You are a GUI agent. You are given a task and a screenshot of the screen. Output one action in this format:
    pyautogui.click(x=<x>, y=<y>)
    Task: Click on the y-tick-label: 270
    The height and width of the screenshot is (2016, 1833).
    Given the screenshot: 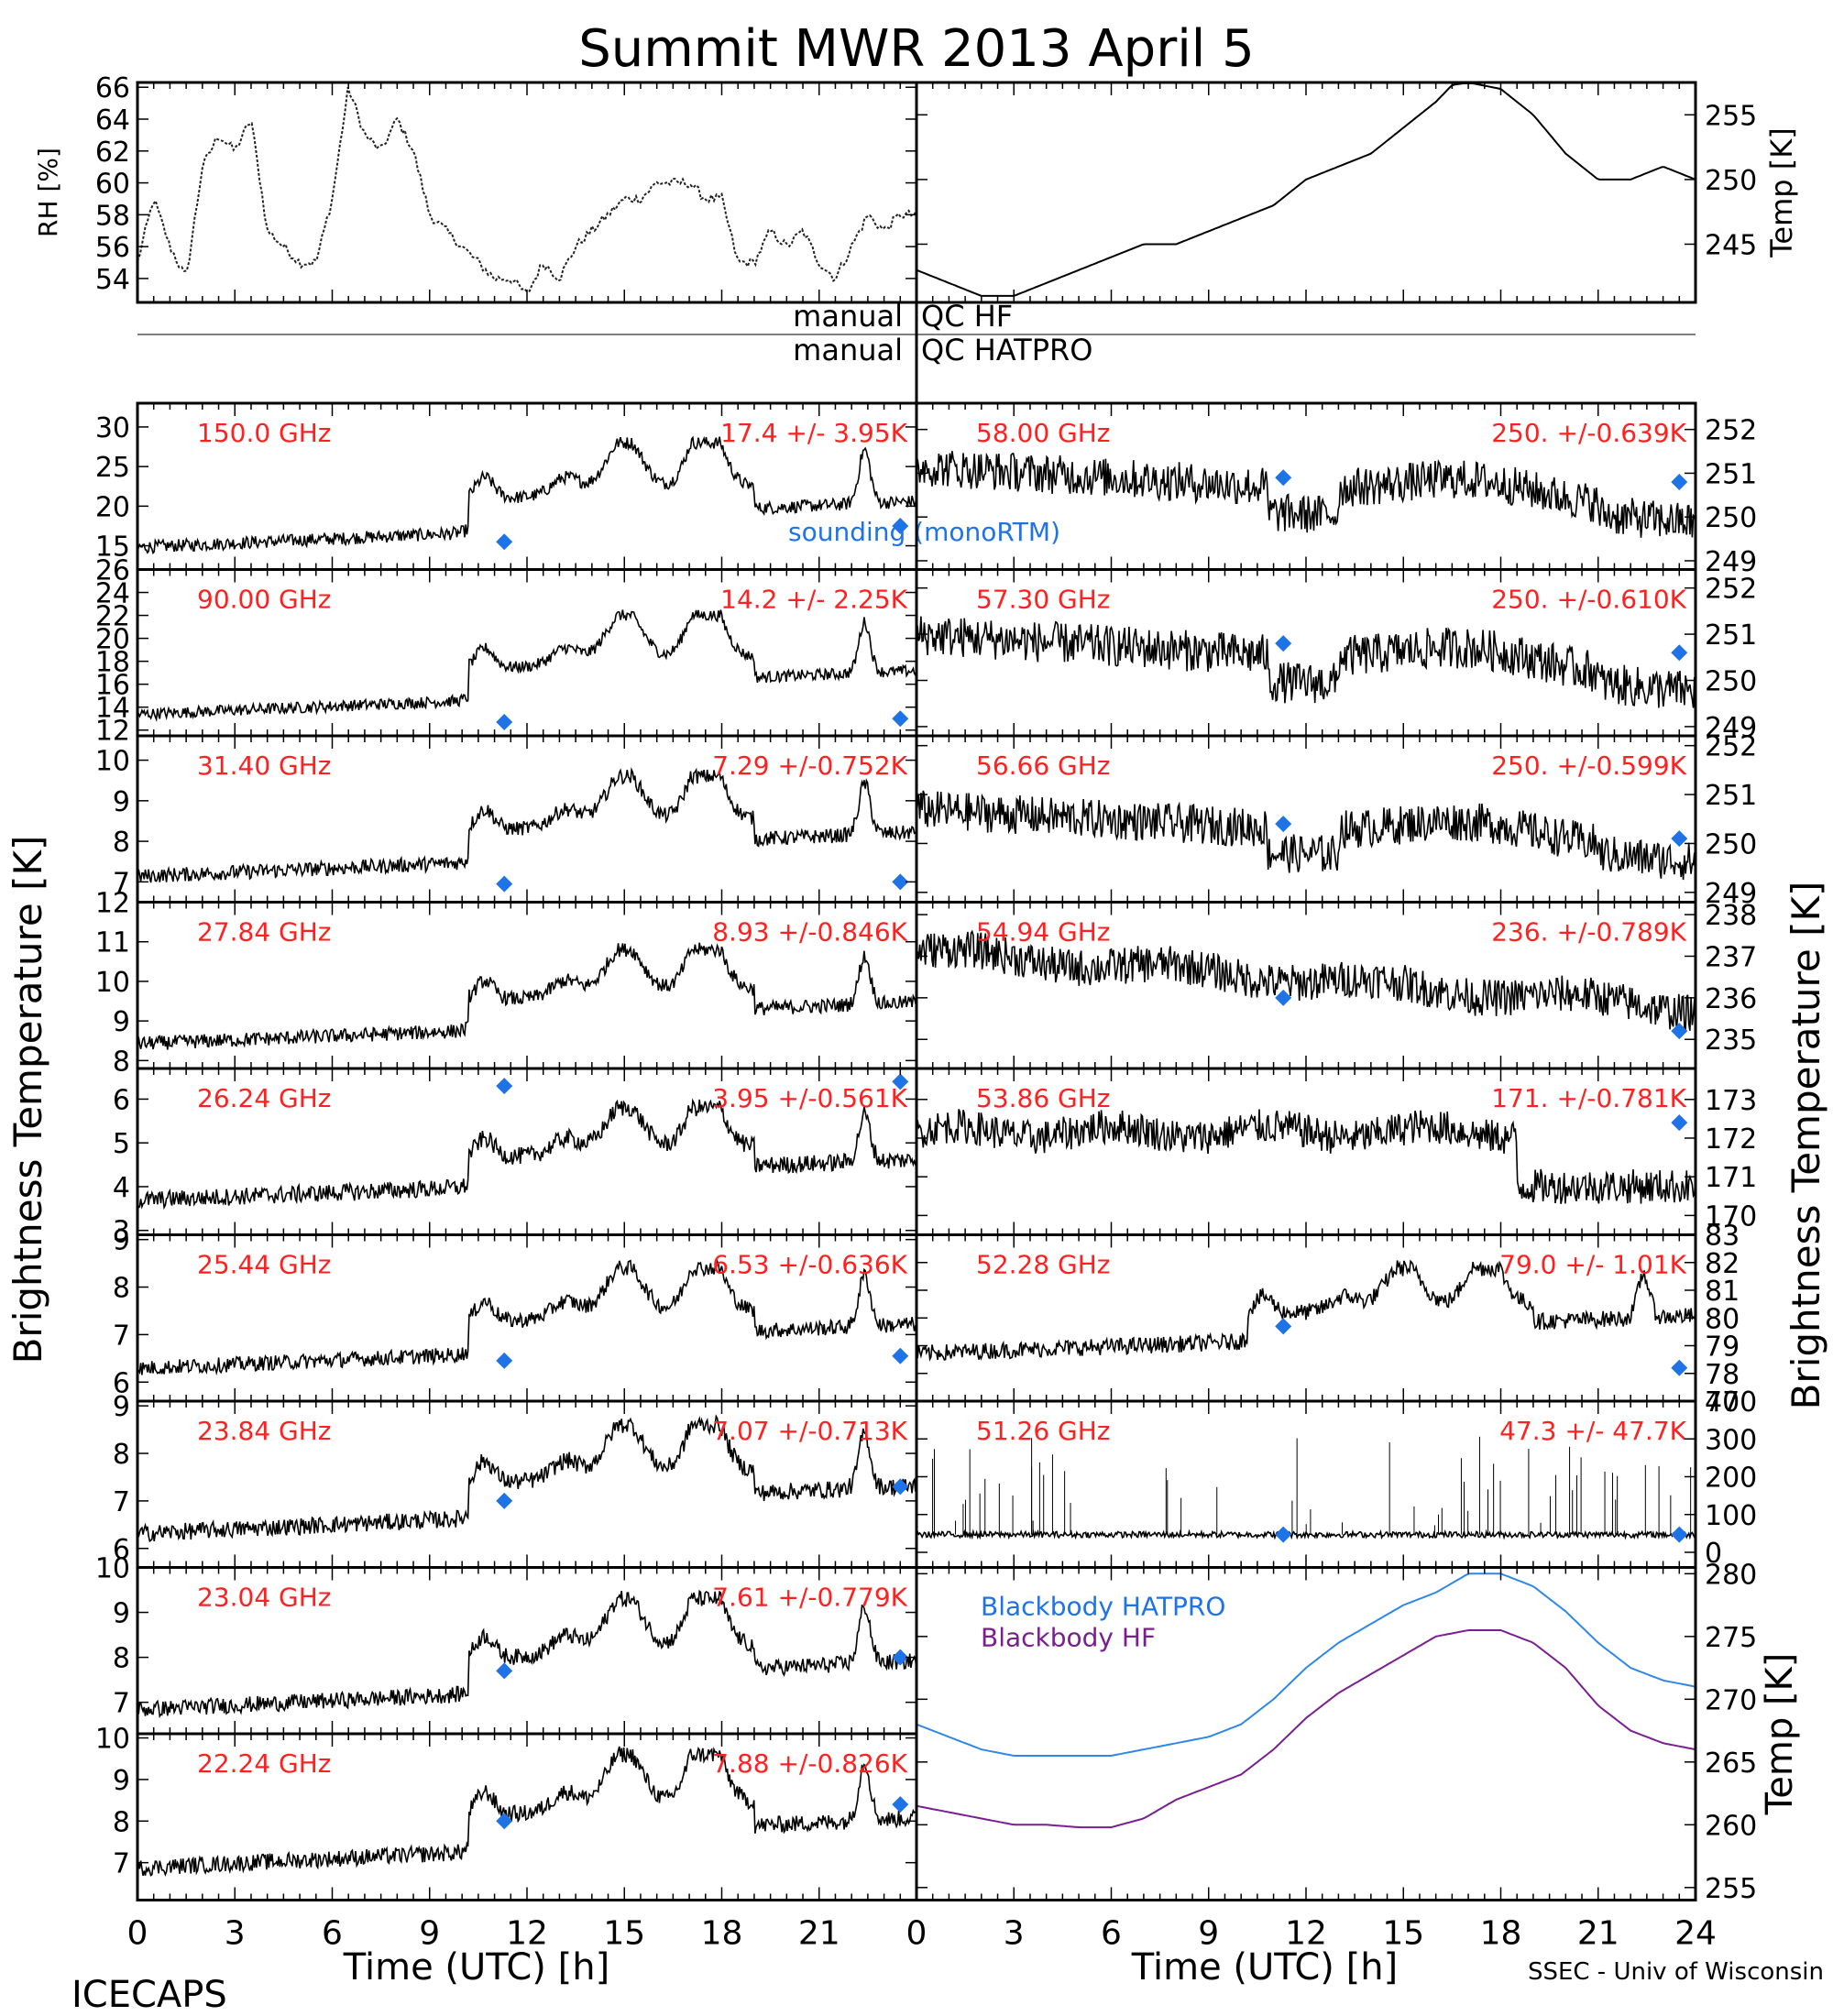 What is the action you would take?
    pyautogui.click(x=1731, y=1700)
    